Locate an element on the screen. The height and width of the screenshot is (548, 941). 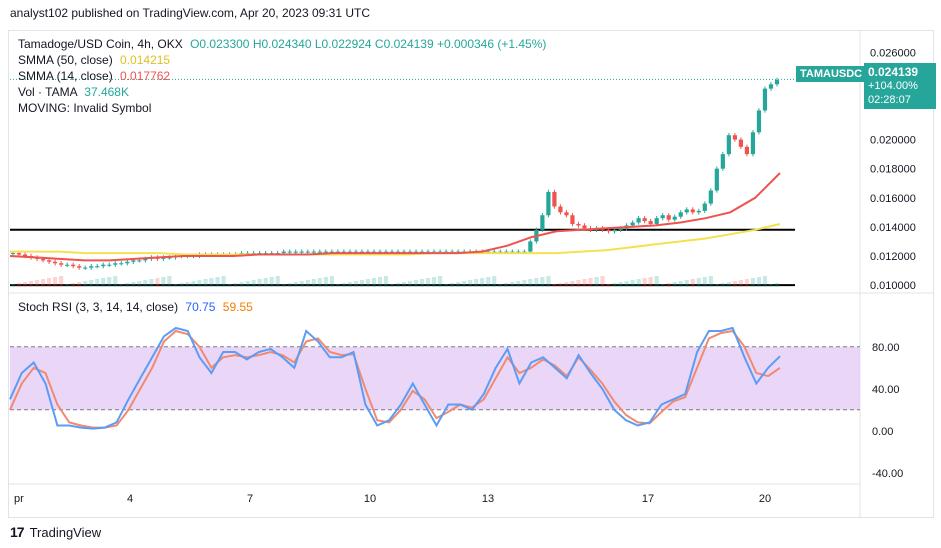
legend-sma14-value: 0.017762 is located at coordinates (145, 76).